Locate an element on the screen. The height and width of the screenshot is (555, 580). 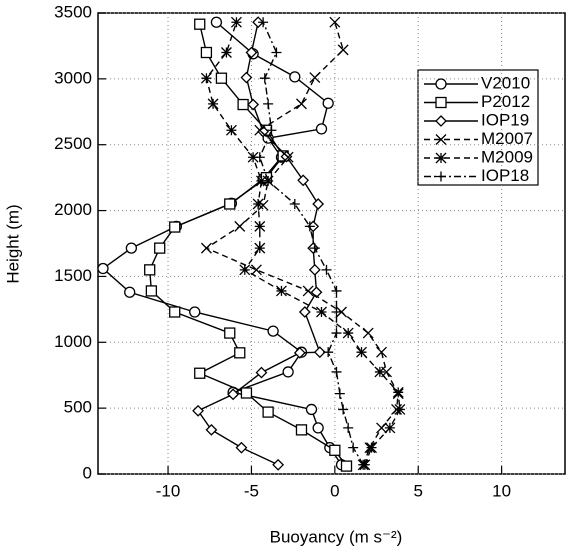
x-tick-label: -5 is located at coordinates (251, 490).